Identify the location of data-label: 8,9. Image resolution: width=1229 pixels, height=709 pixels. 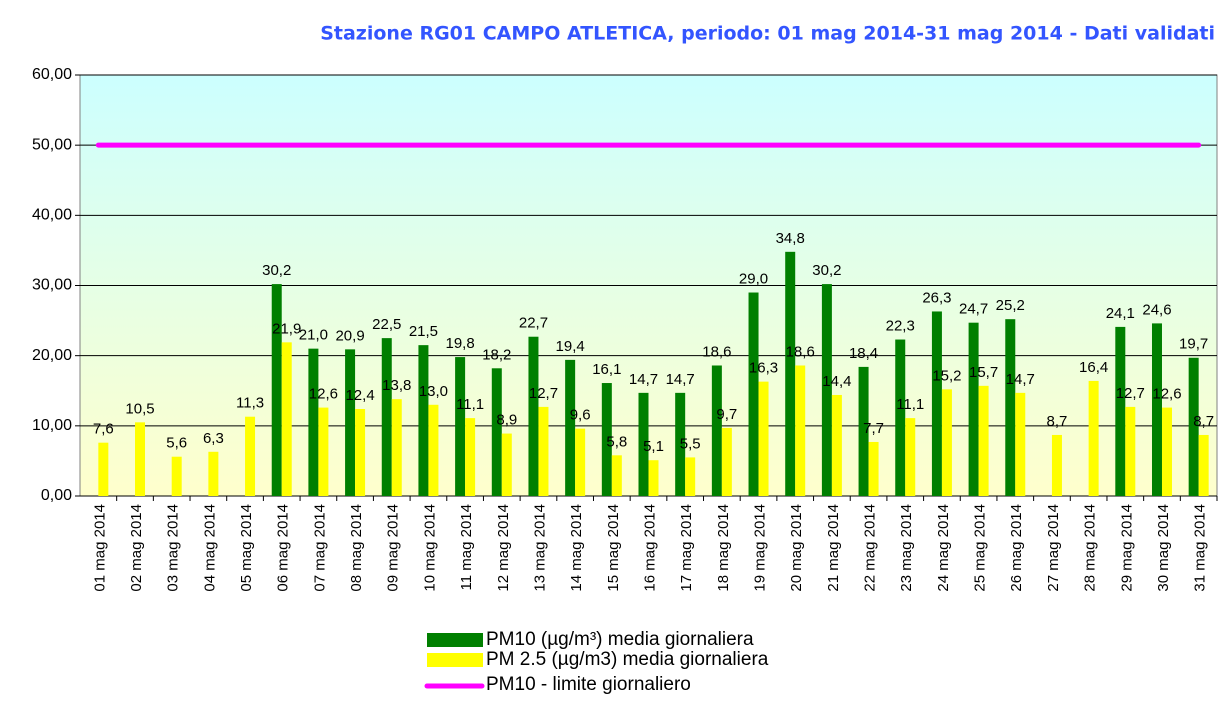
(506, 420).